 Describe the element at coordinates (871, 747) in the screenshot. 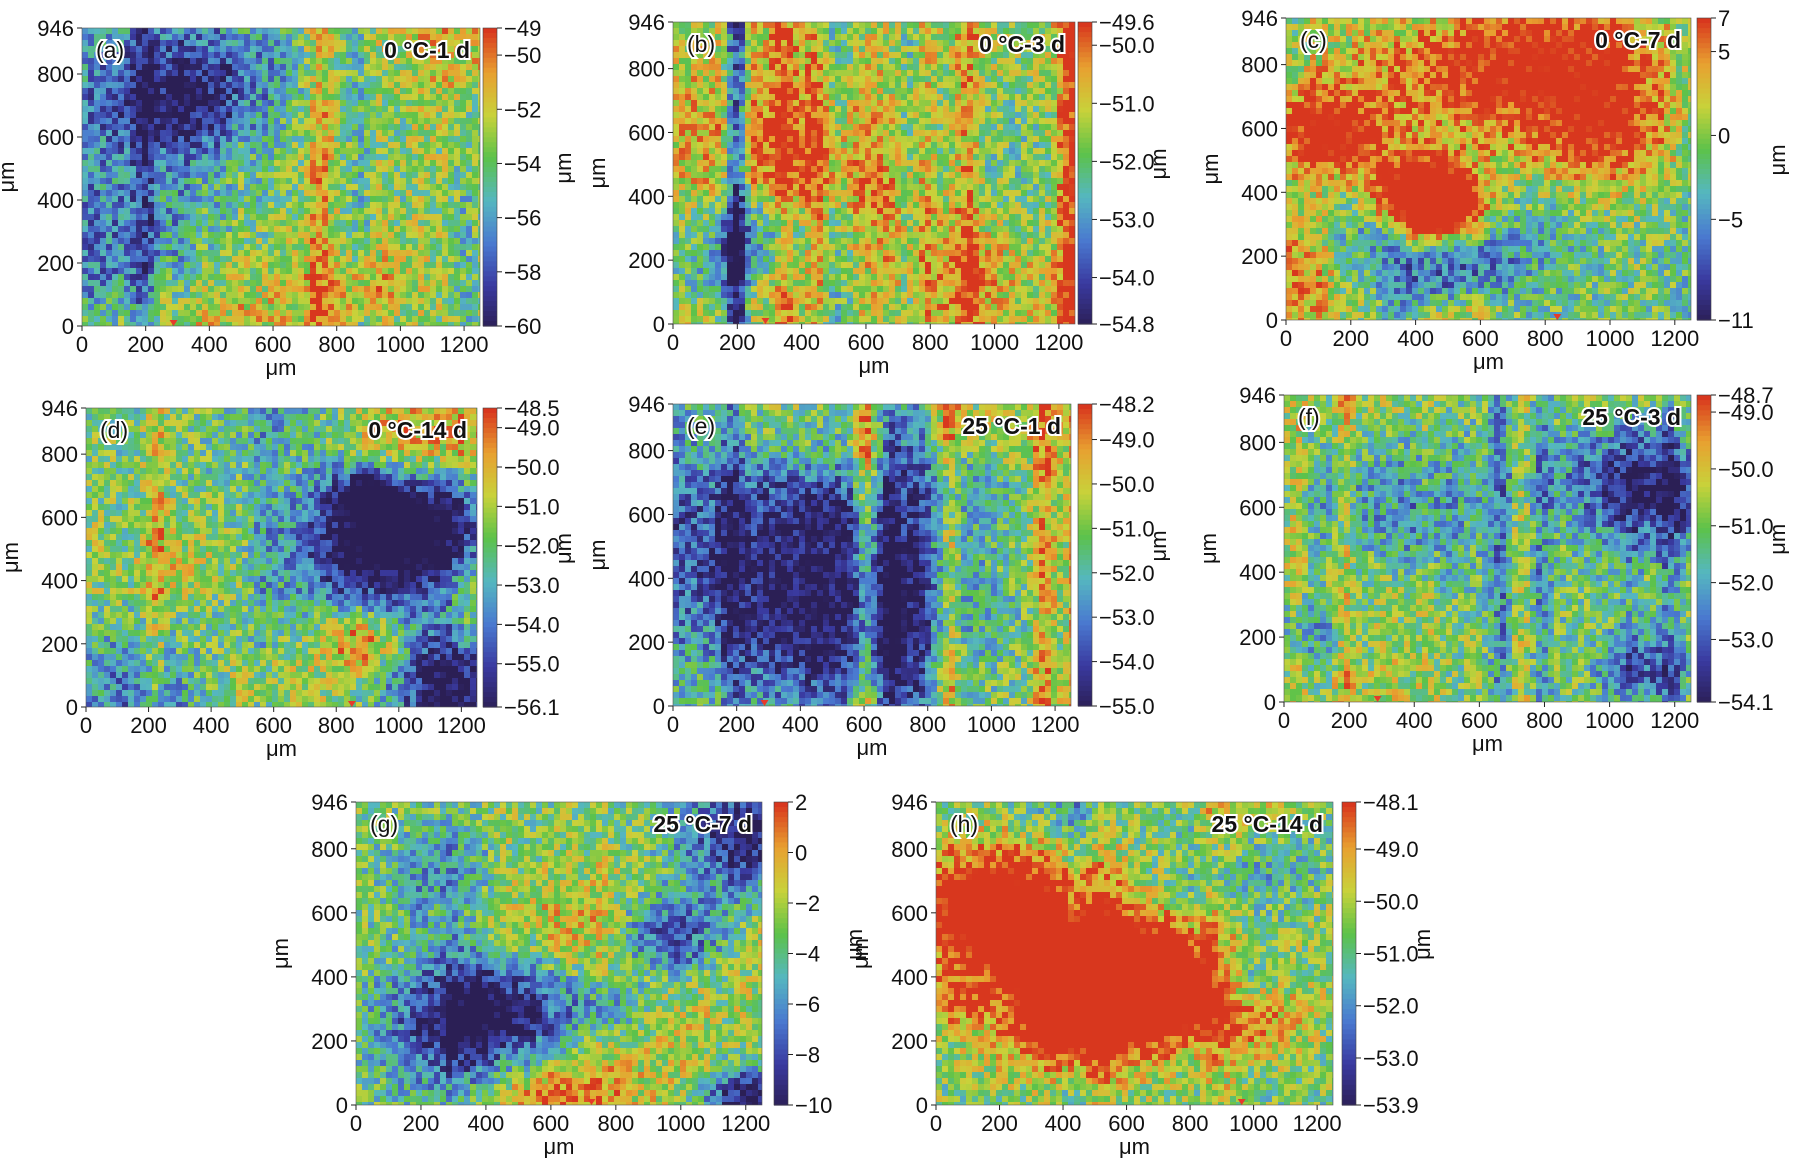

I see `x-axis-label: μm` at that location.